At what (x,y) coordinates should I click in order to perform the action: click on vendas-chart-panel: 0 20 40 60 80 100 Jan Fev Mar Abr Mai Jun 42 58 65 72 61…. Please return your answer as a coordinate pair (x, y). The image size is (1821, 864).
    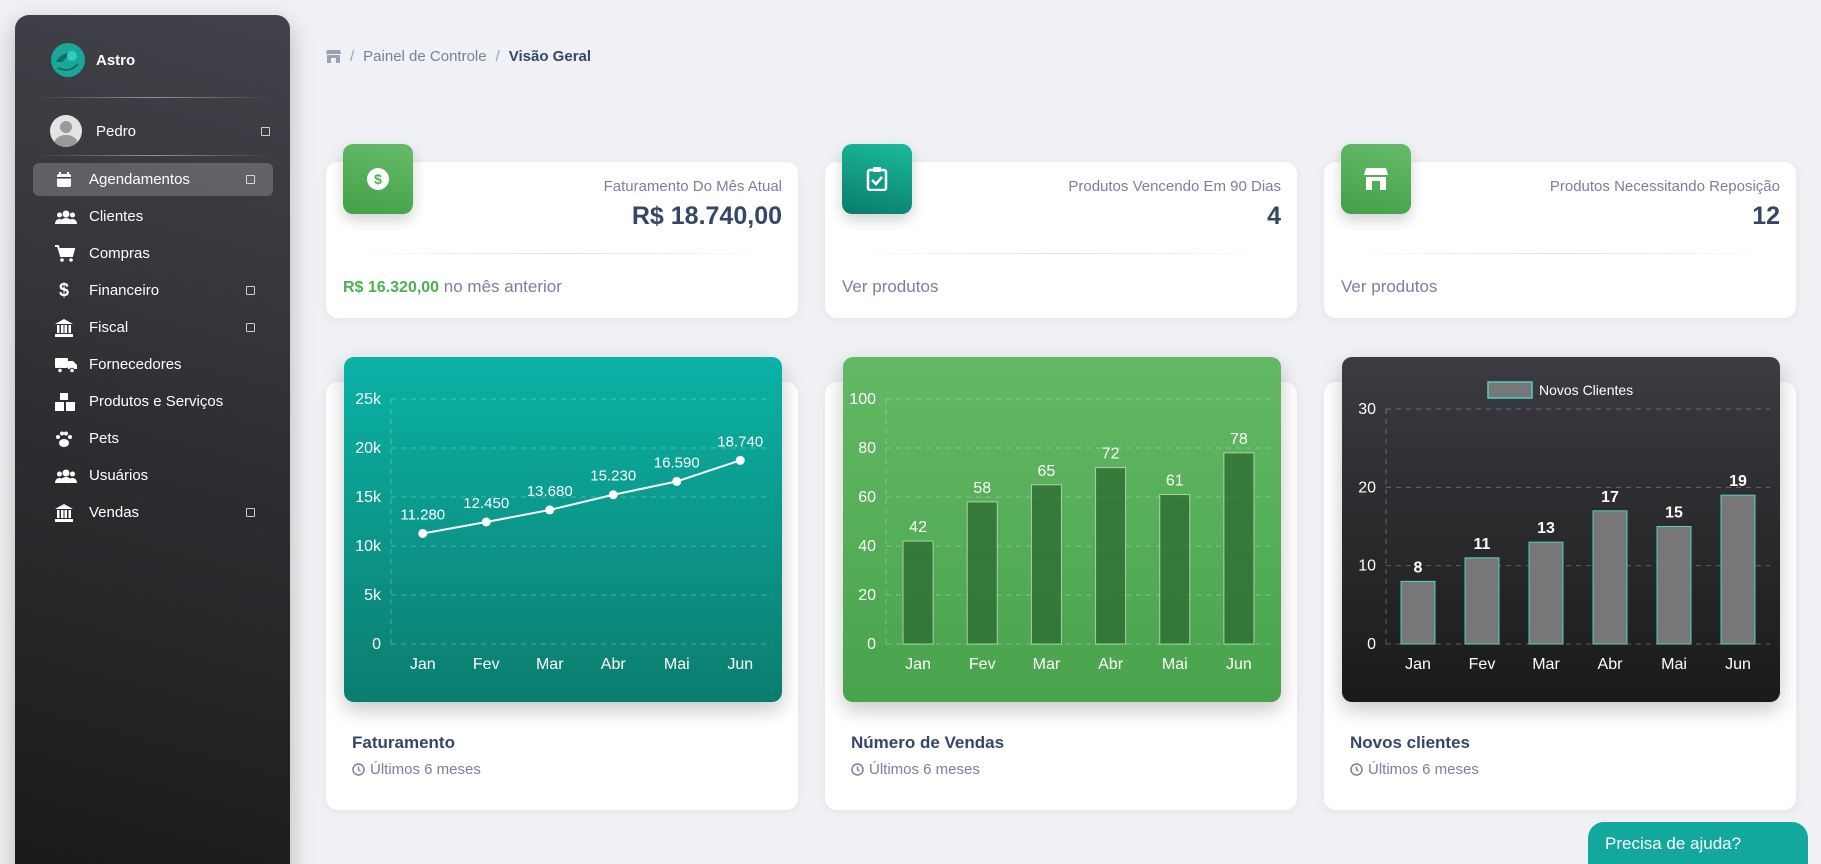
    Looking at the image, I should click on (1062, 529).